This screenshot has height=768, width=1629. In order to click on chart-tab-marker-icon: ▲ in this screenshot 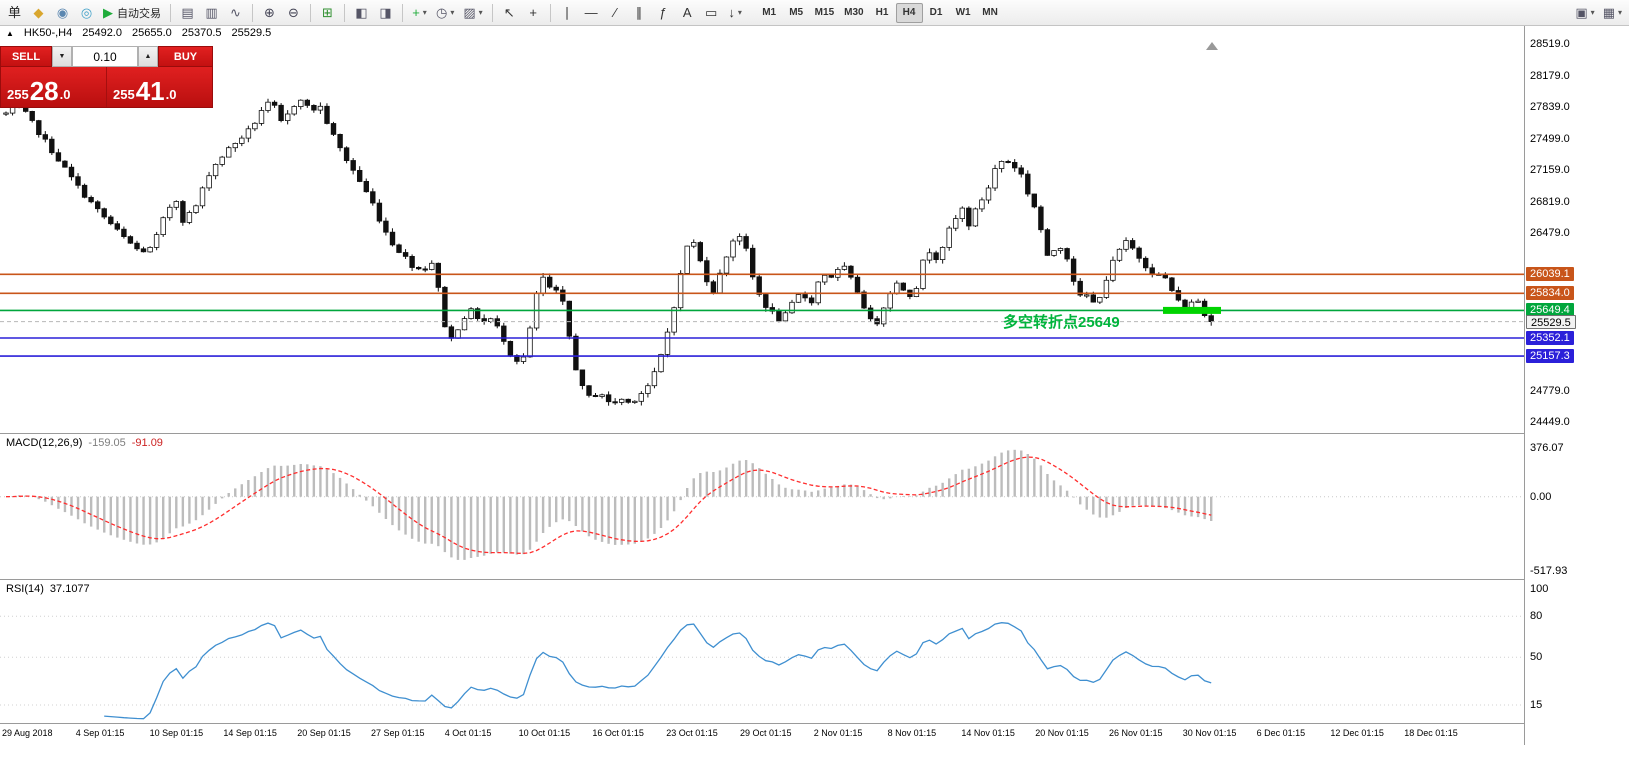, I will do `click(10, 33)`.